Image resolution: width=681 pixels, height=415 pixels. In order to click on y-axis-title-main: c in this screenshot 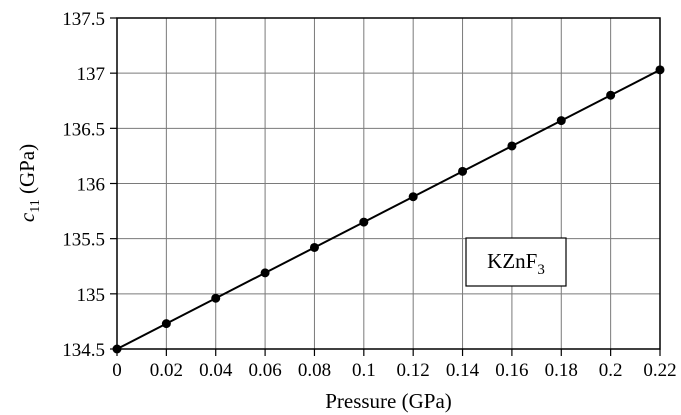, I will do `click(27, 217)`.